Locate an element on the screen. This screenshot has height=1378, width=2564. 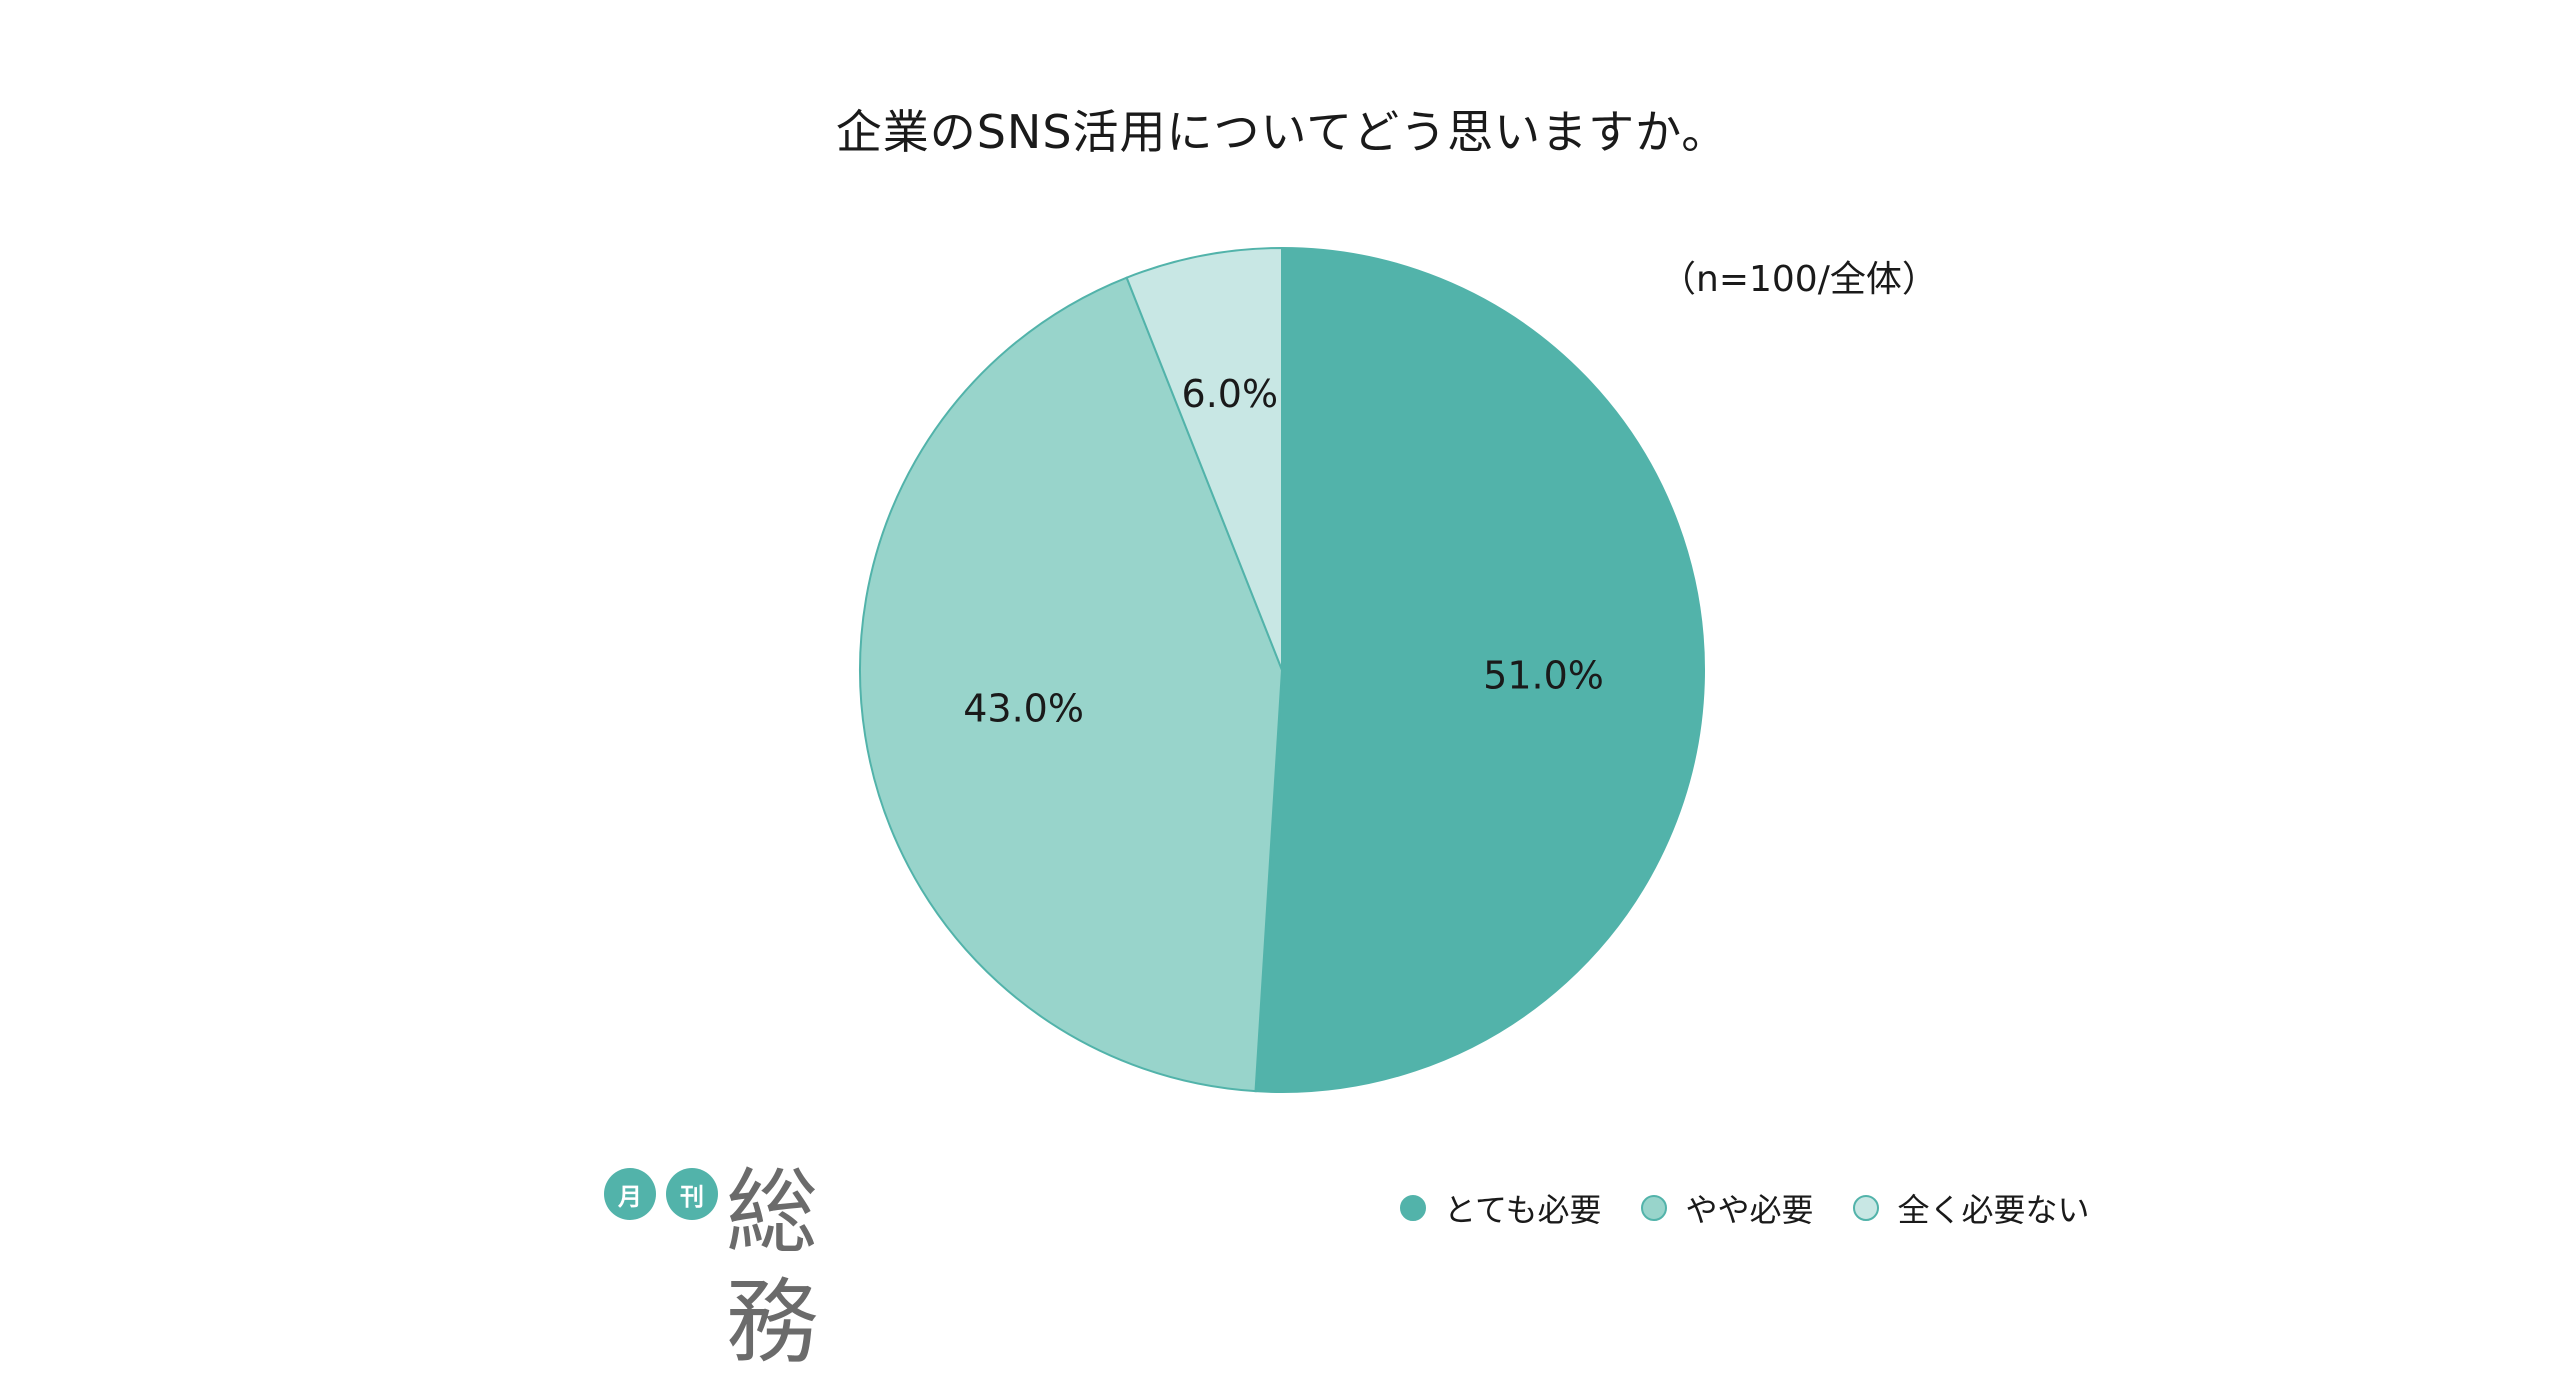
sample-size-note: （n=100/全体） is located at coordinates (1799, 279).